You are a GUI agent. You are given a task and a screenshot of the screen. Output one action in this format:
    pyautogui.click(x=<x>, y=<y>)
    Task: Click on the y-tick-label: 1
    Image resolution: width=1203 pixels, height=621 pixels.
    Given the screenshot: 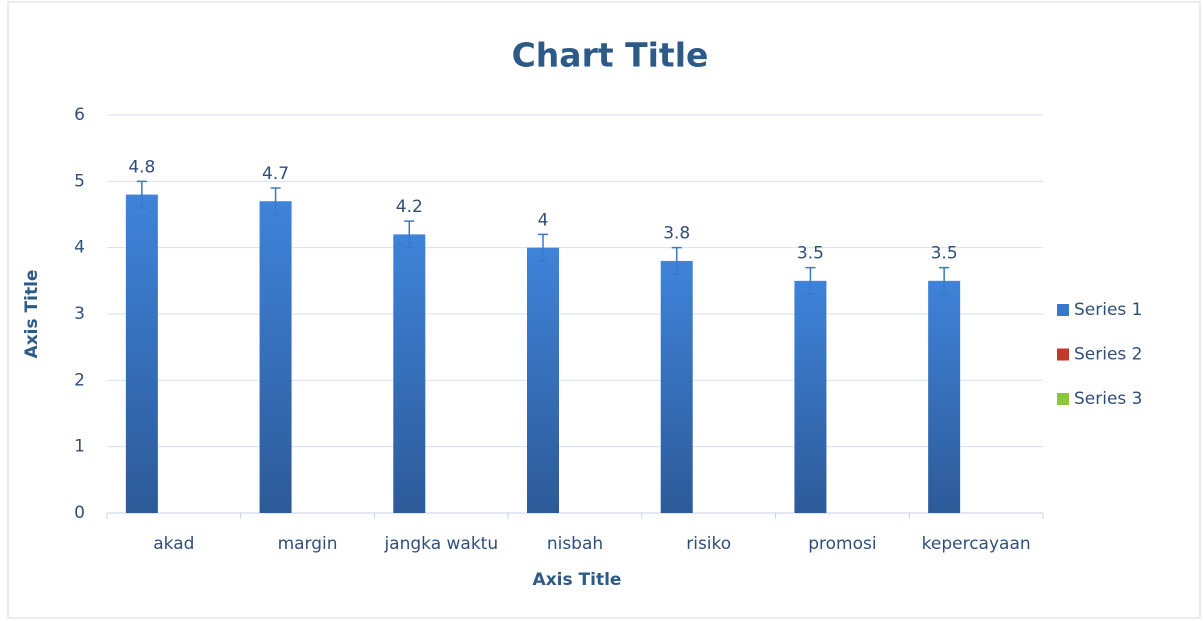 What is the action you would take?
    pyautogui.click(x=79, y=447)
    